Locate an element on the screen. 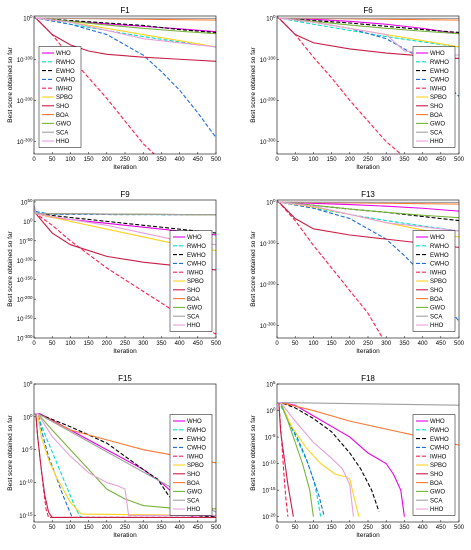 This screenshot has width=471, height=550. y-tick-label: 10⁻¹⁵ is located at coordinates (269, 490).